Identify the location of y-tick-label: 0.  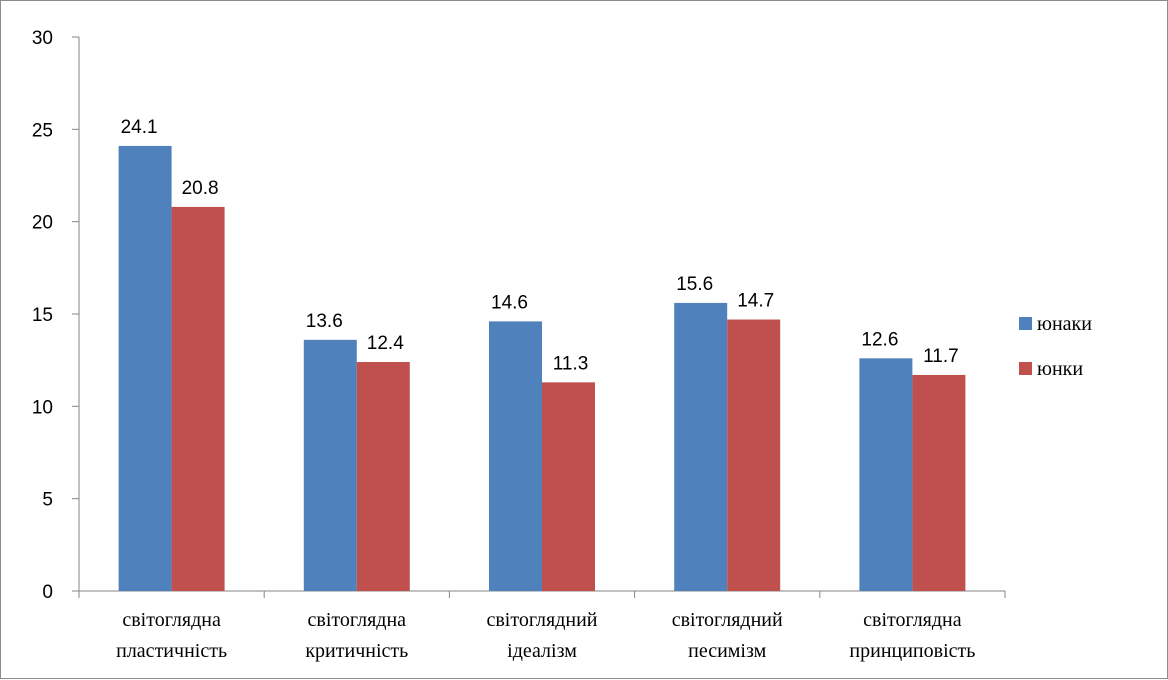
(47, 592).